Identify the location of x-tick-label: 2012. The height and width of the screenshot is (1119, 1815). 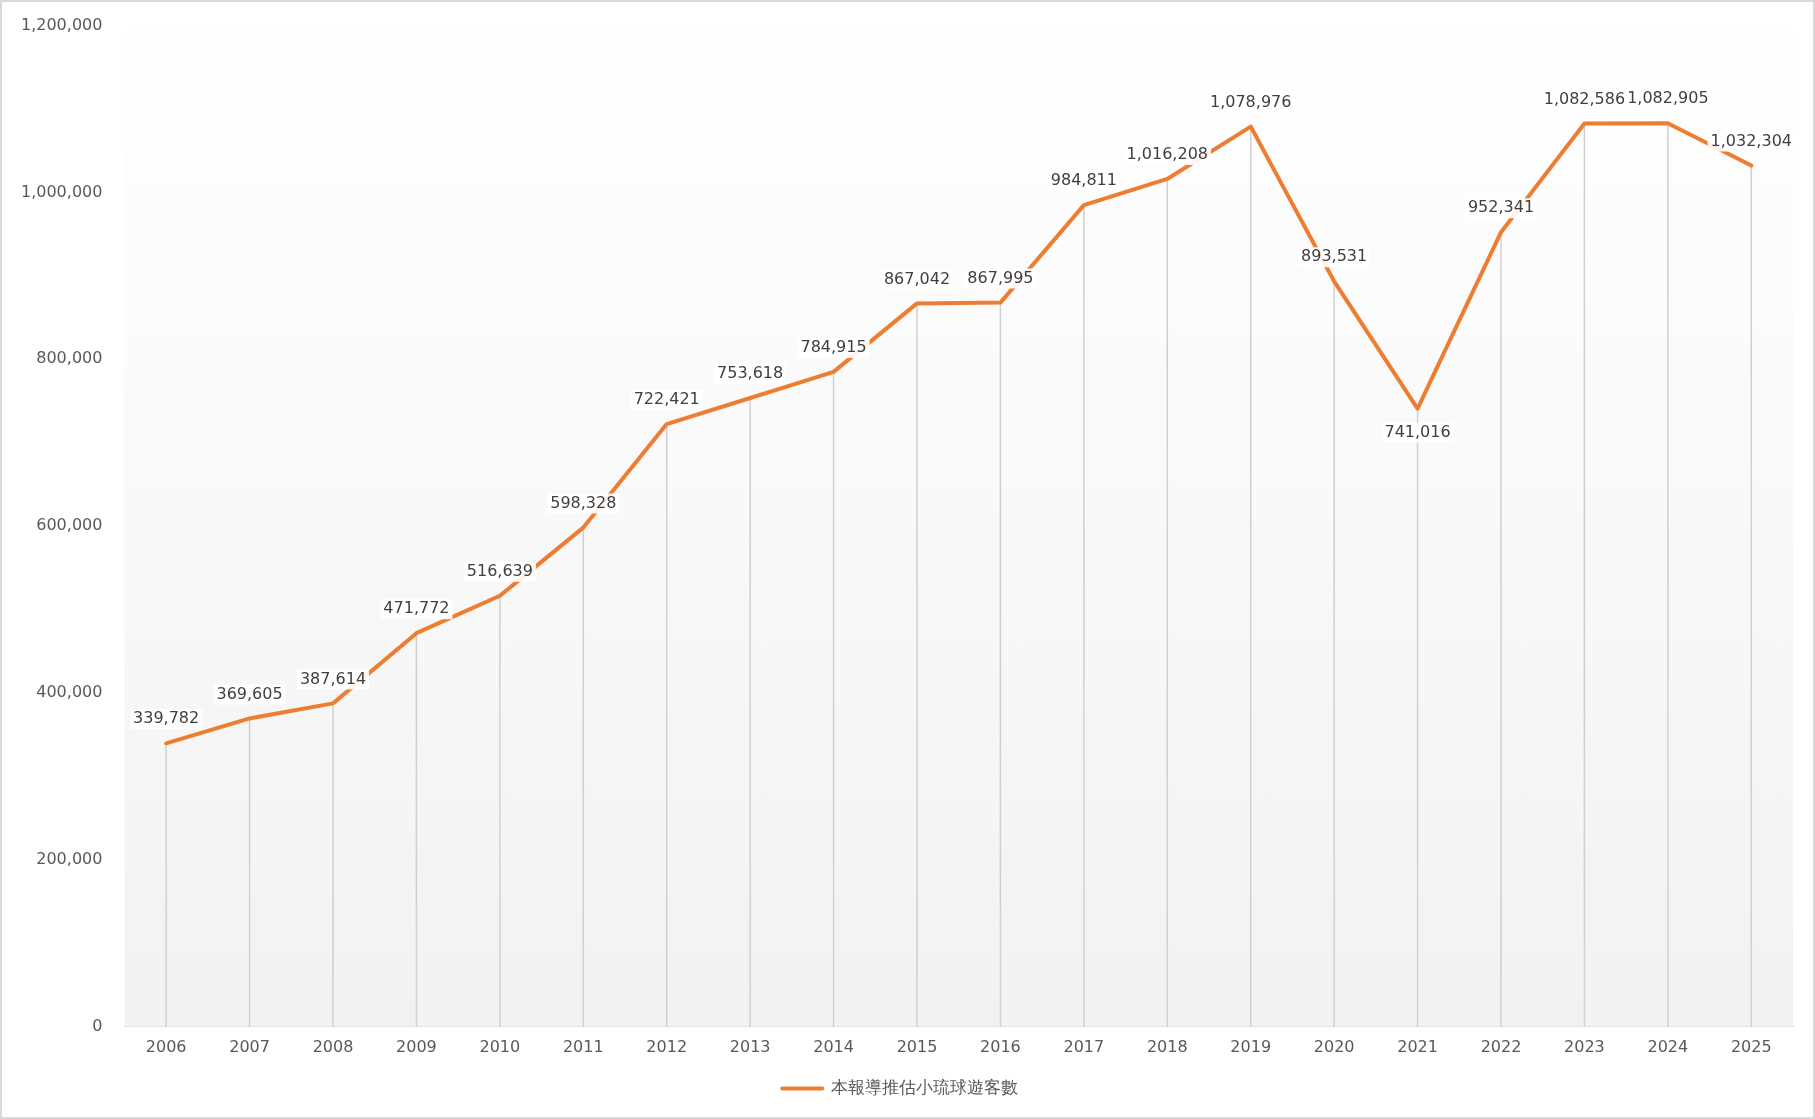
(667, 1046).